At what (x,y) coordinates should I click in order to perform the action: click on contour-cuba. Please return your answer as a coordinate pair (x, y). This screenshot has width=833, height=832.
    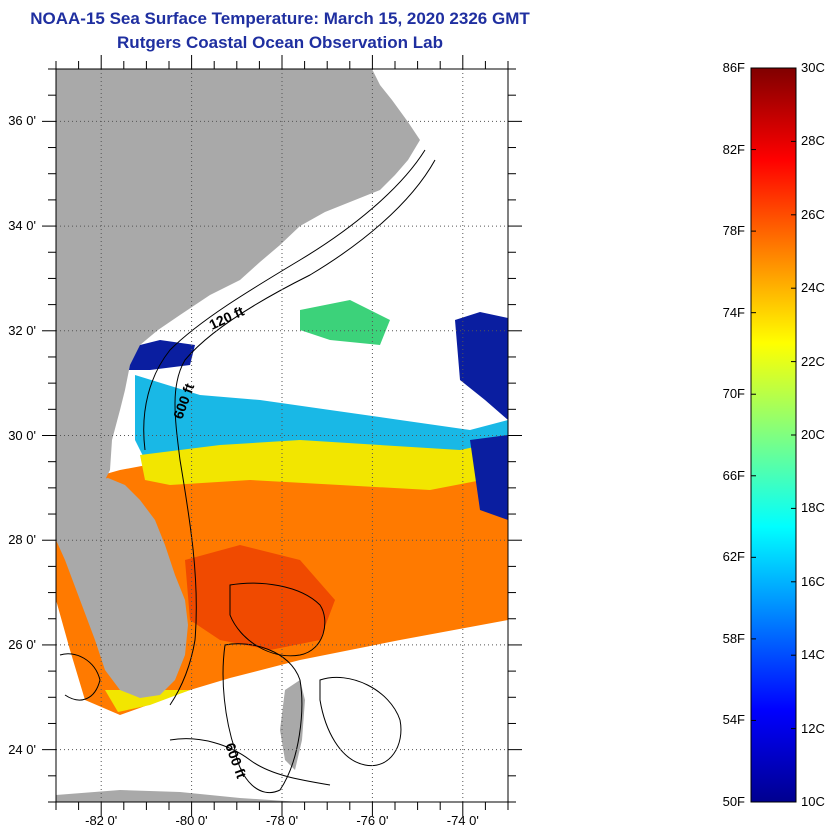
    Looking at the image, I should click on (250, 762).